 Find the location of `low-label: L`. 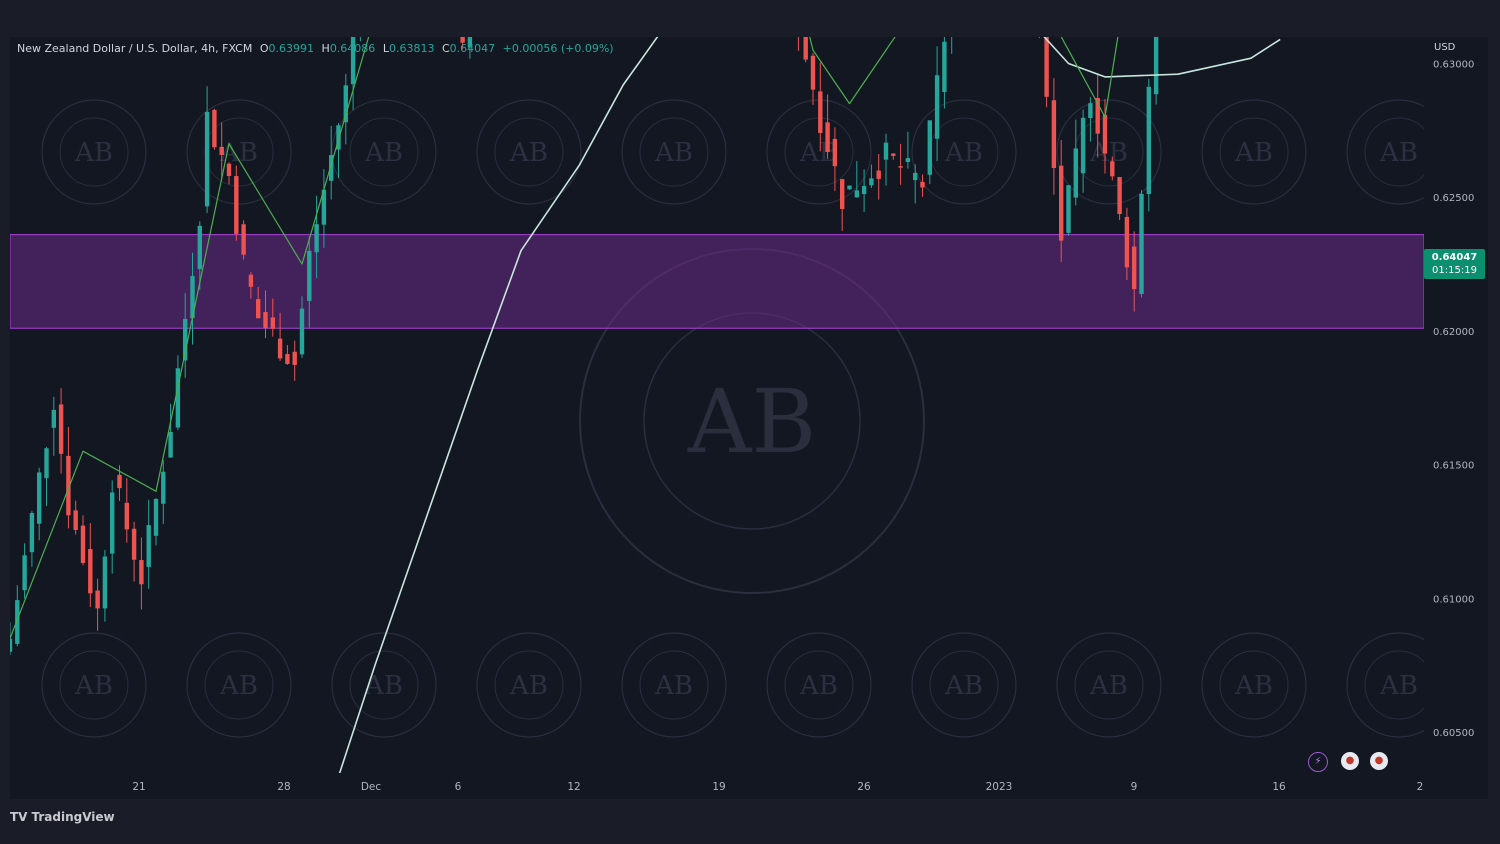

low-label: L is located at coordinates (385, 48).